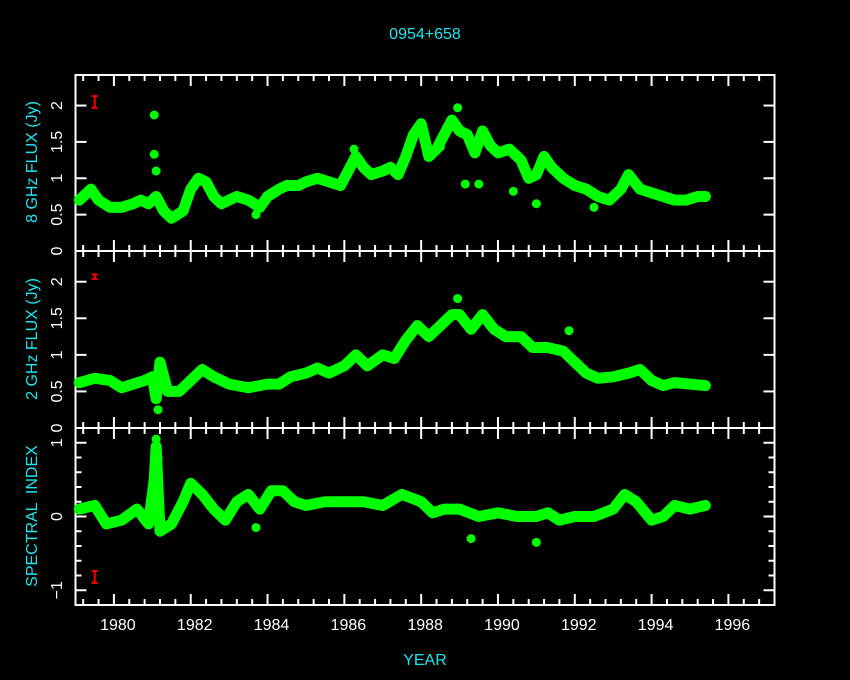  Describe the element at coordinates (502, 625) in the screenshot. I see `x-tick-label: 1990` at that location.